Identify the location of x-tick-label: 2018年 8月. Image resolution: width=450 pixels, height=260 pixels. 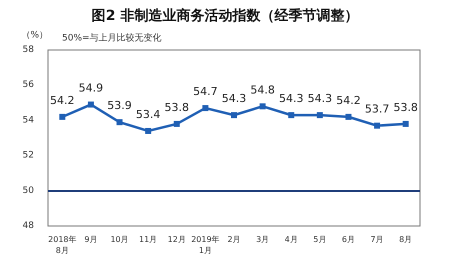
(62, 245).